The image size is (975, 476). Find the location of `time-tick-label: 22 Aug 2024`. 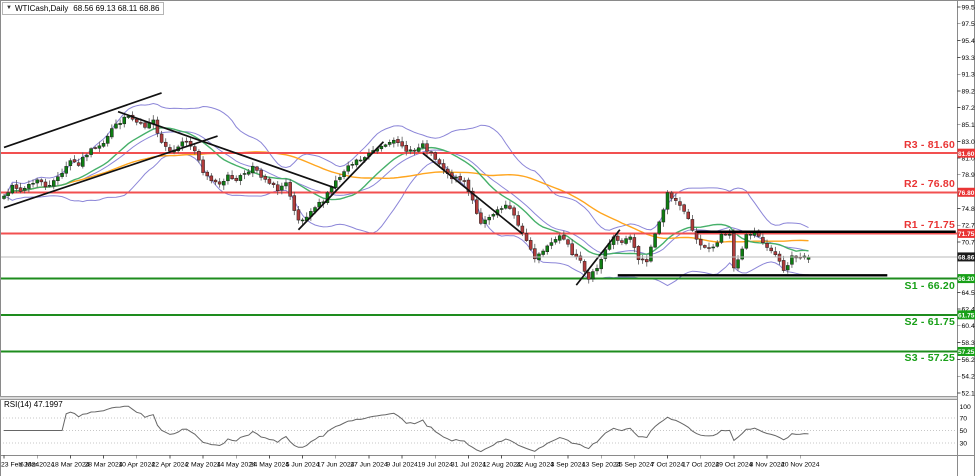

time-tick-label: 22 Aug 2024 is located at coordinates (535, 465).